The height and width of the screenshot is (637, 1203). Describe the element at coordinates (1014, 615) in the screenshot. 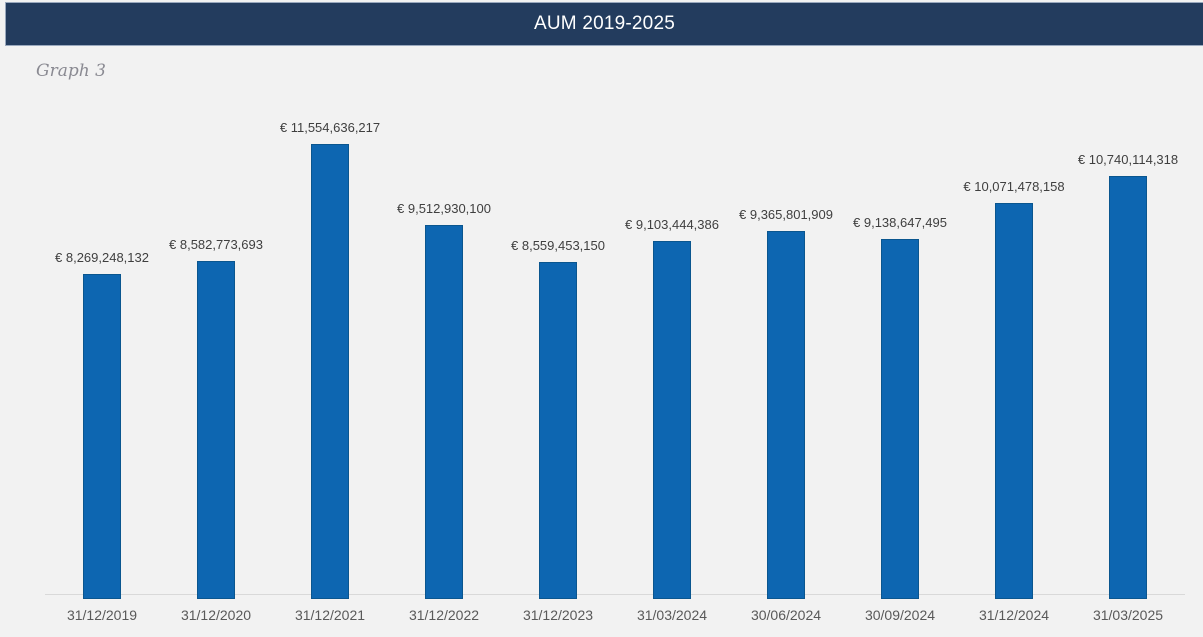

I see `x-axis-tick-label: 31/12/2024` at that location.